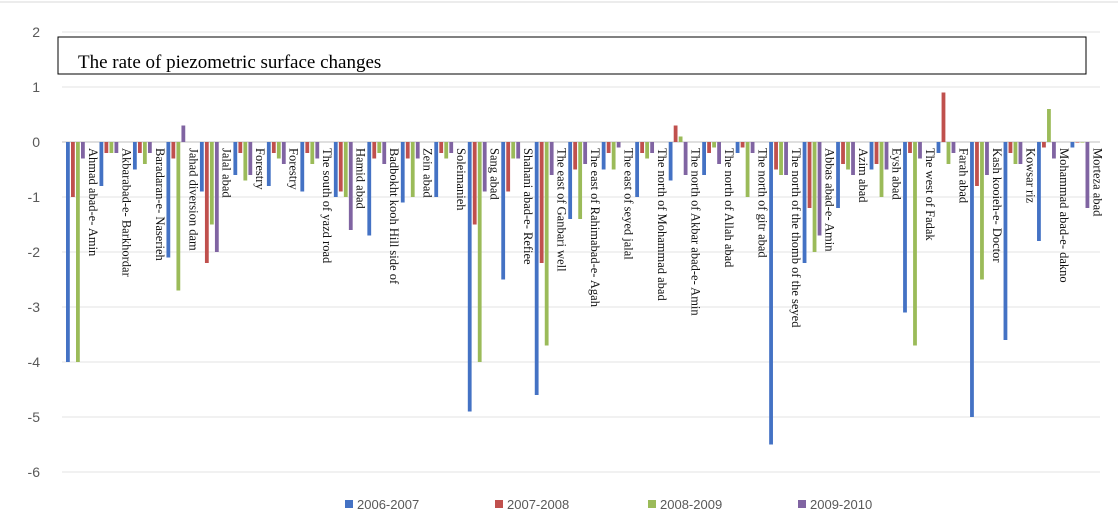 The image size is (1118, 524). Describe the element at coordinates (729, 208) in the screenshot. I see `category-label: The north of Allah abad` at that location.